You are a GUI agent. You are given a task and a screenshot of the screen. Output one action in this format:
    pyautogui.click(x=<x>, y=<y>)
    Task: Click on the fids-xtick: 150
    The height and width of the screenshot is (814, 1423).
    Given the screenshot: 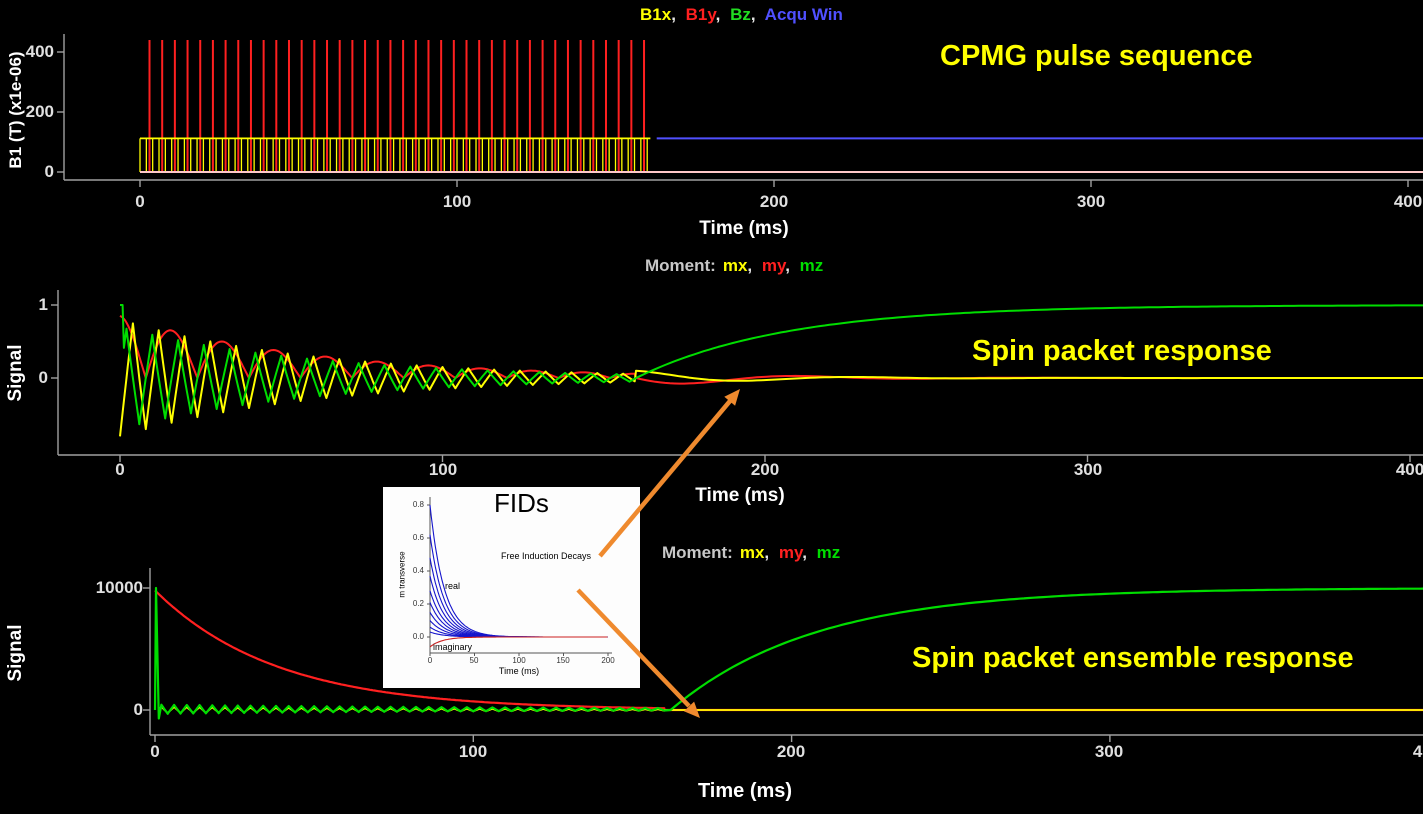 What is the action you would take?
    pyautogui.click(x=563, y=660)
    